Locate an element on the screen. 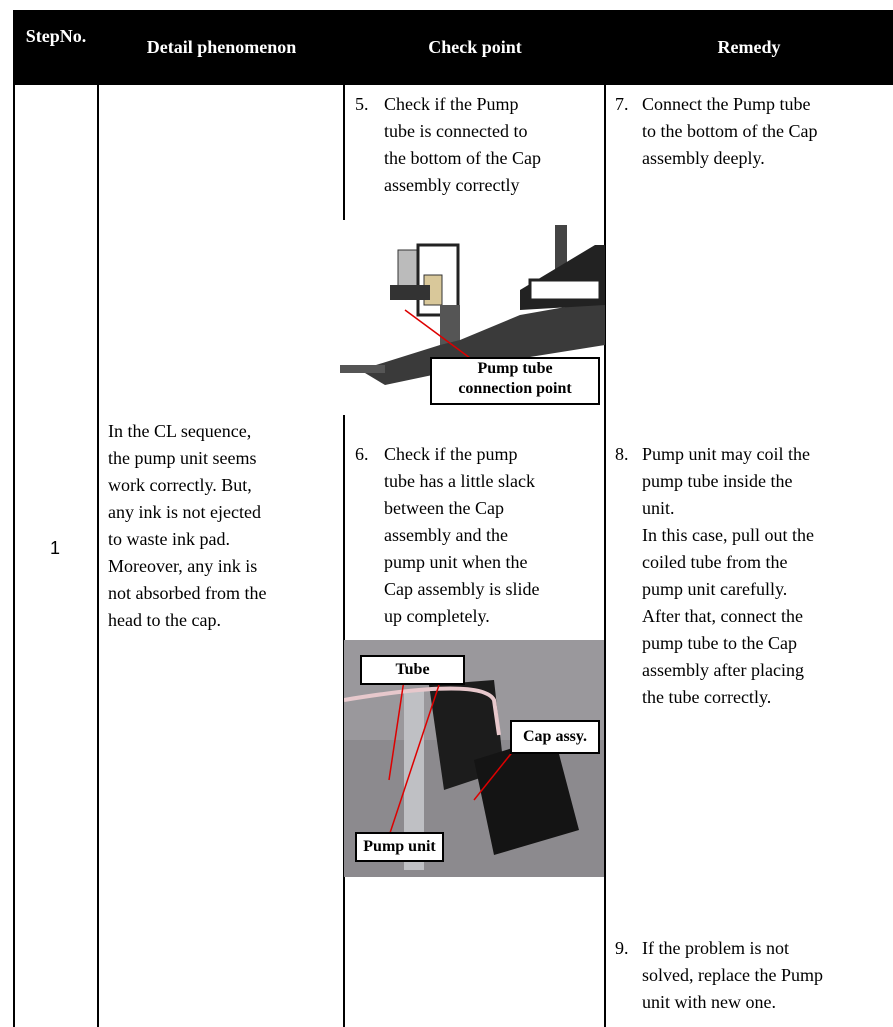 This screenshot has height=1027, width=893. text-line: assembly and the is located at coordinates (446, 535).